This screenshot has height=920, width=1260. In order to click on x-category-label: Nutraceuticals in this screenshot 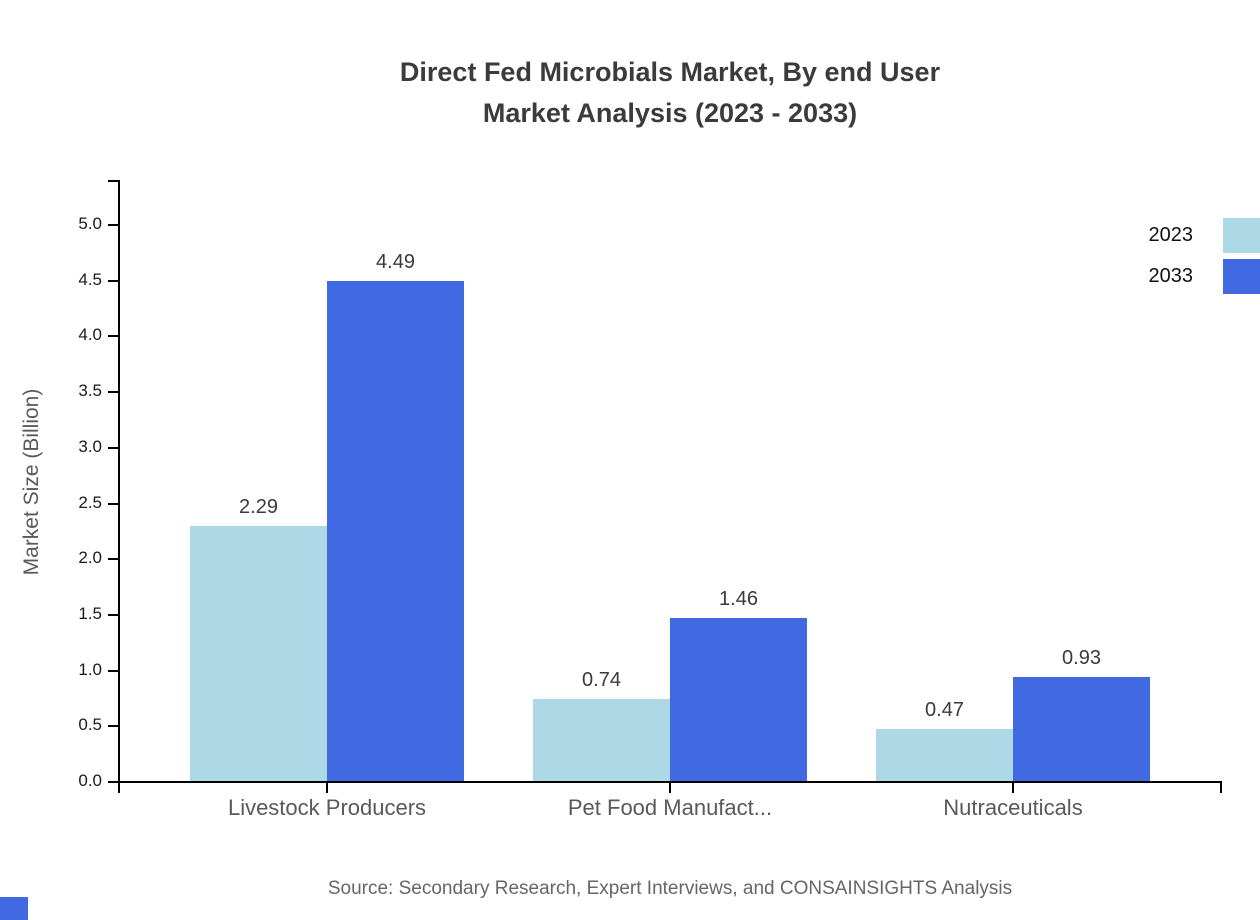, I will do `click(1013, 807)`.